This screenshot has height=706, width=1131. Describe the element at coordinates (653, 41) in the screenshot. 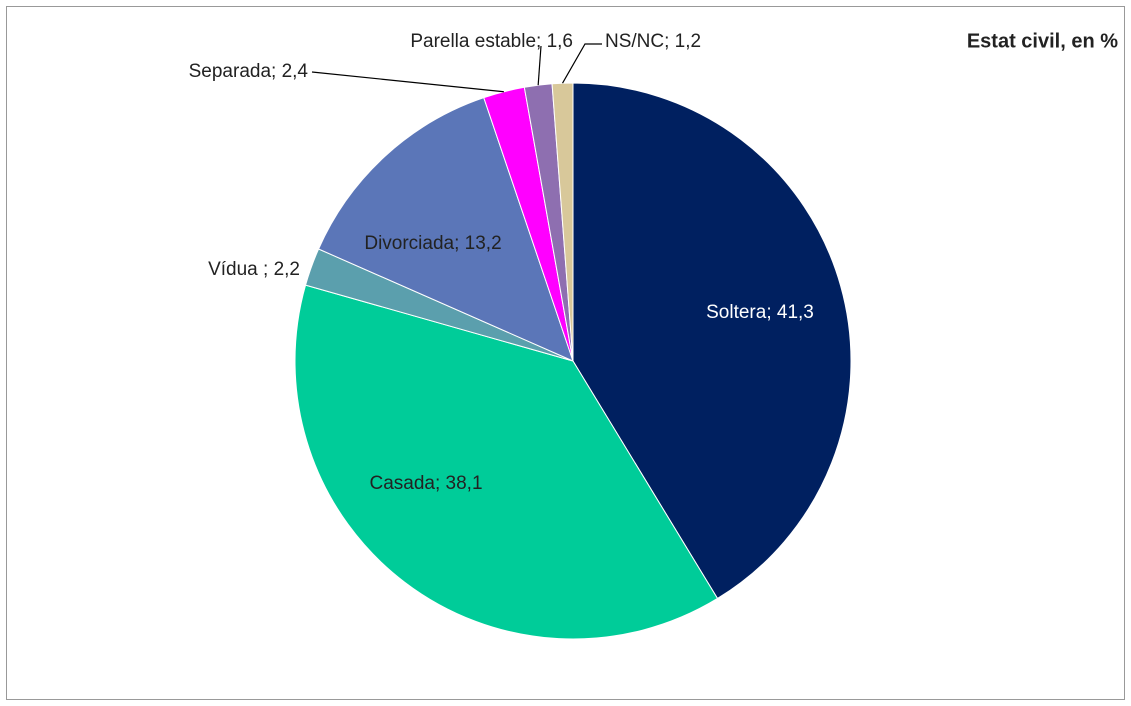

I see `data-label: NS/NC; 1,2` at that location.